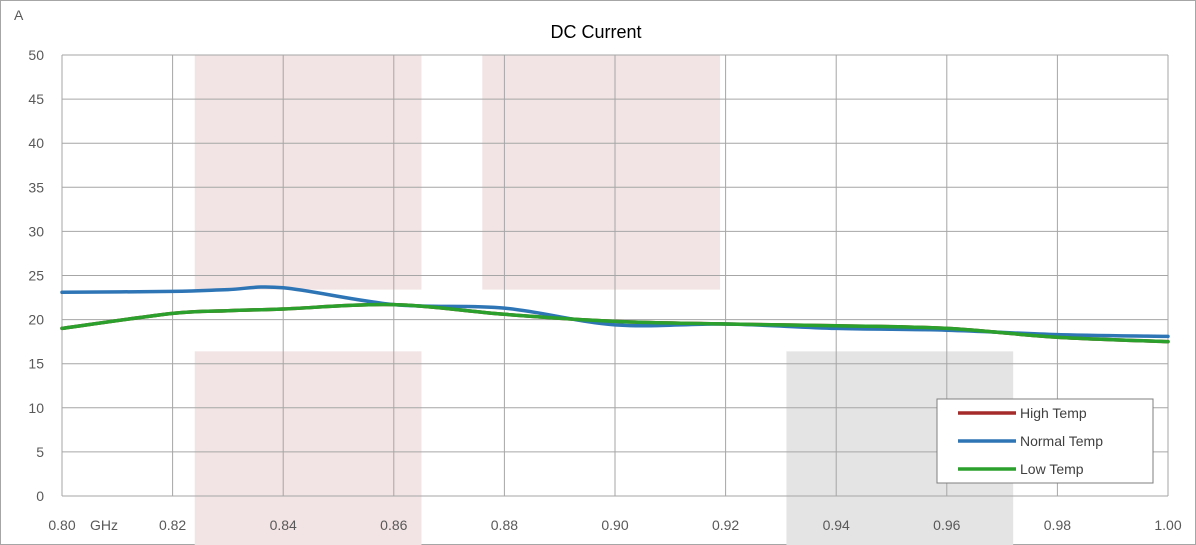  What do you see at coordinates (36, 276) in the screenshot?
I see `y-tick-label: 25` at bounding box center [36, 276].